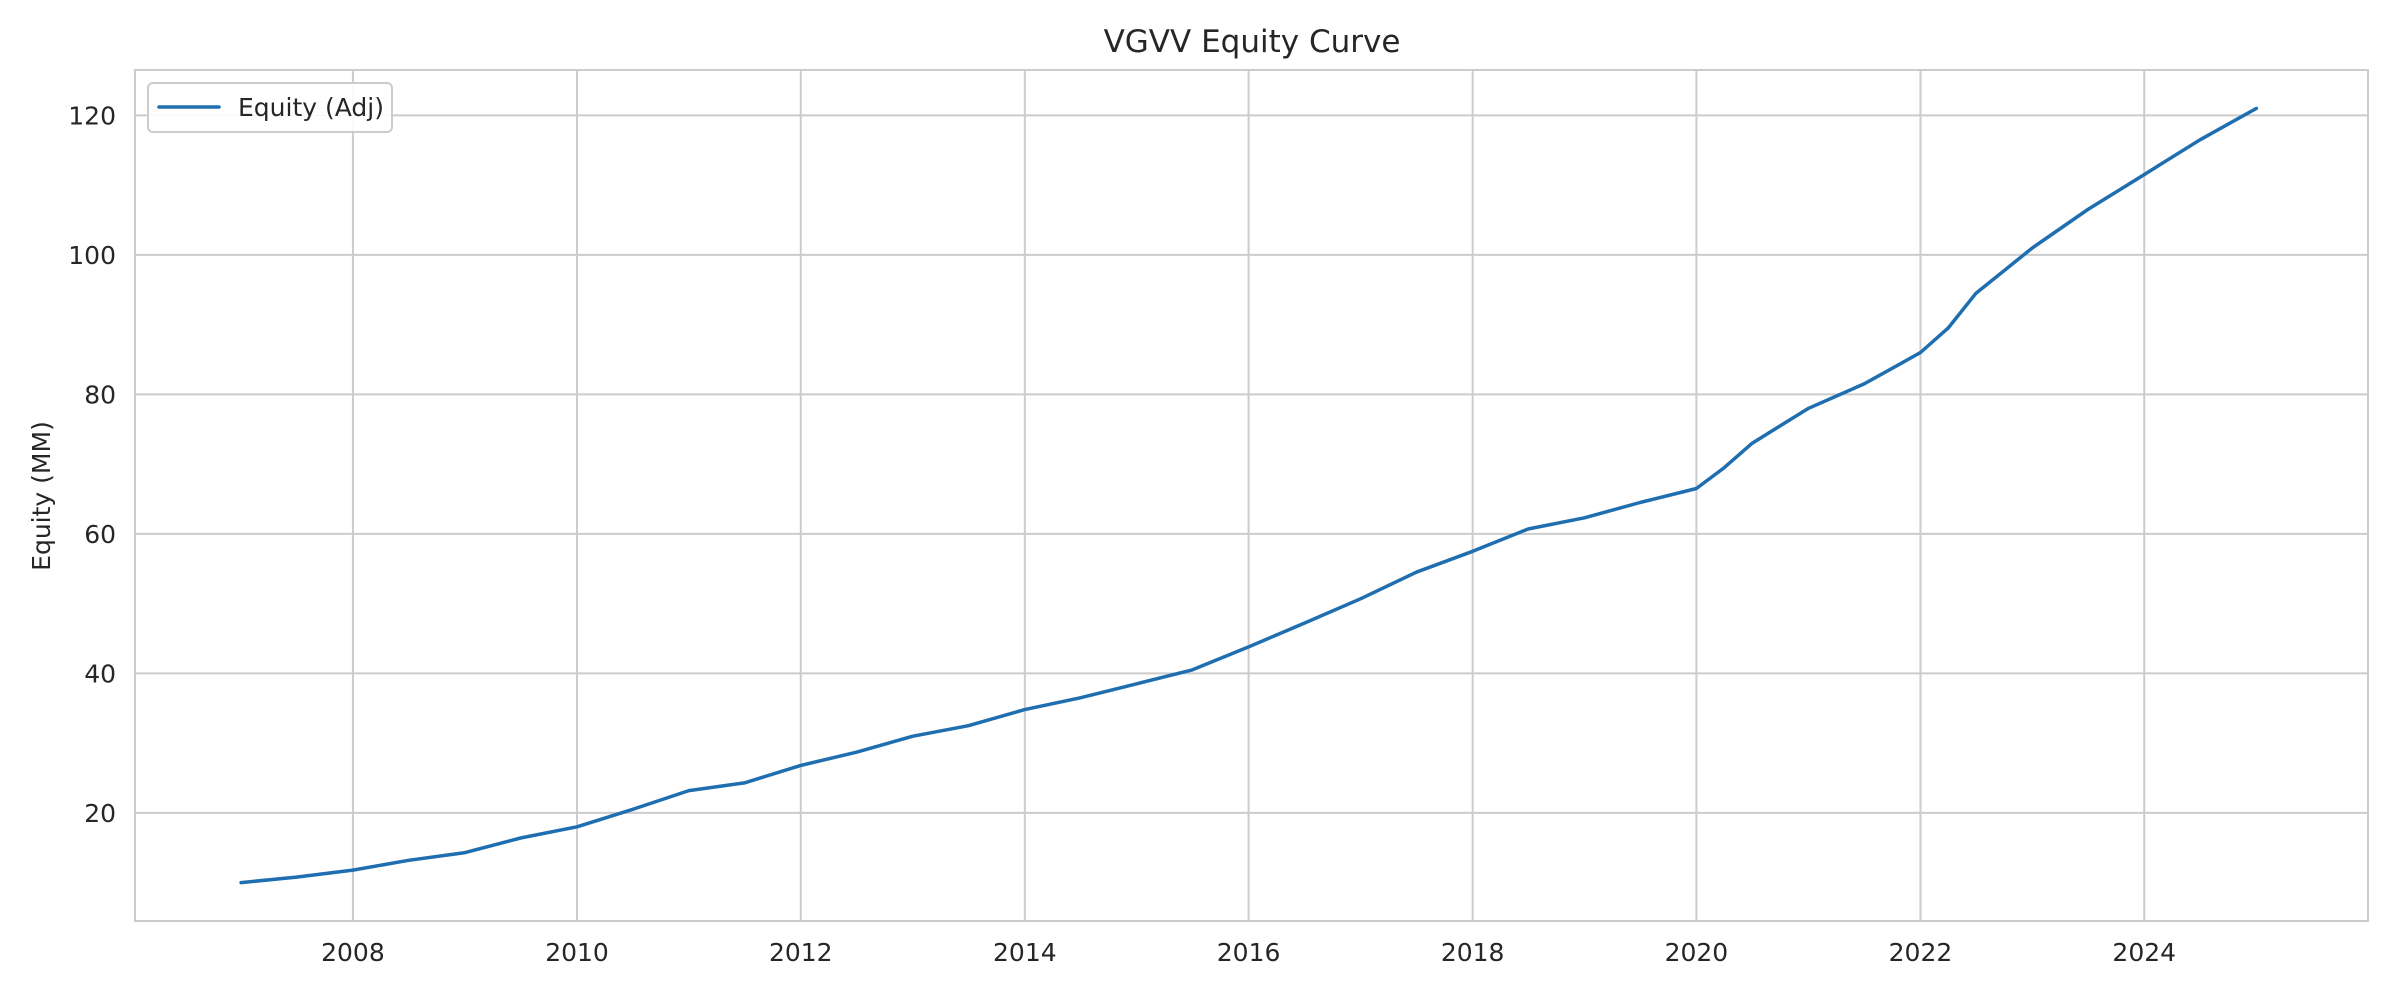  What do you see at coordinates (1252, 42) in the screenshot?
I see `chart-title: VGVV Equity Curve` at bounding box center [1252, 42].